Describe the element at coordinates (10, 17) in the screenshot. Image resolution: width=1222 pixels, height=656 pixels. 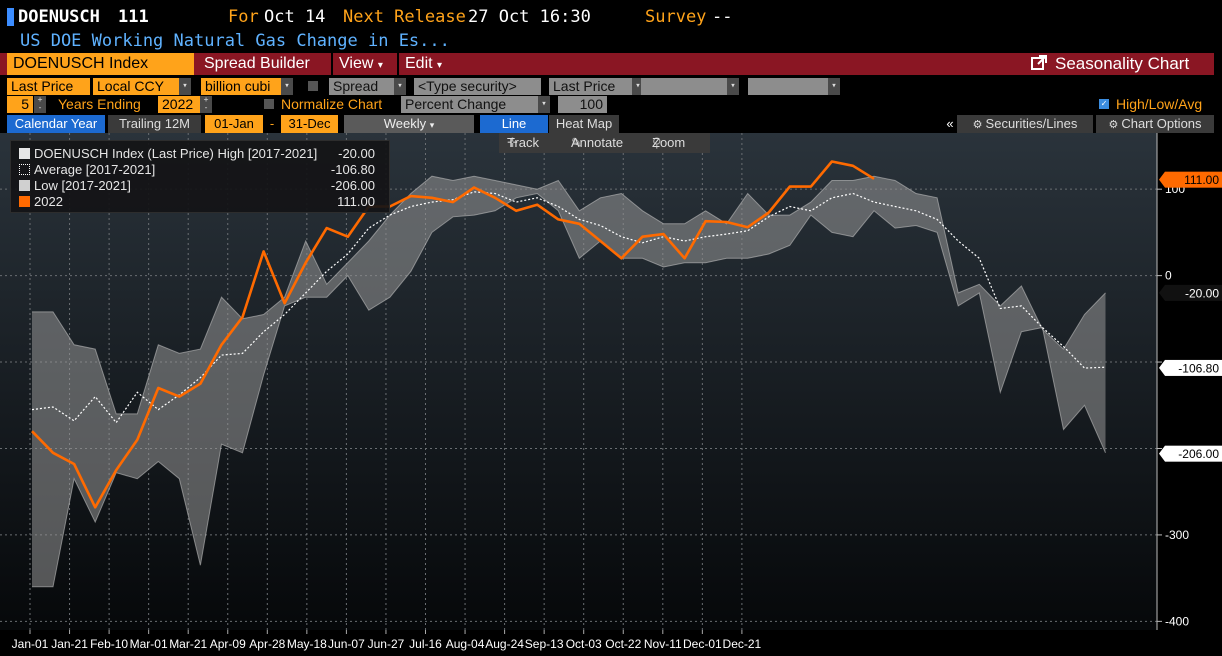
I see `ticker-marker` at that location.